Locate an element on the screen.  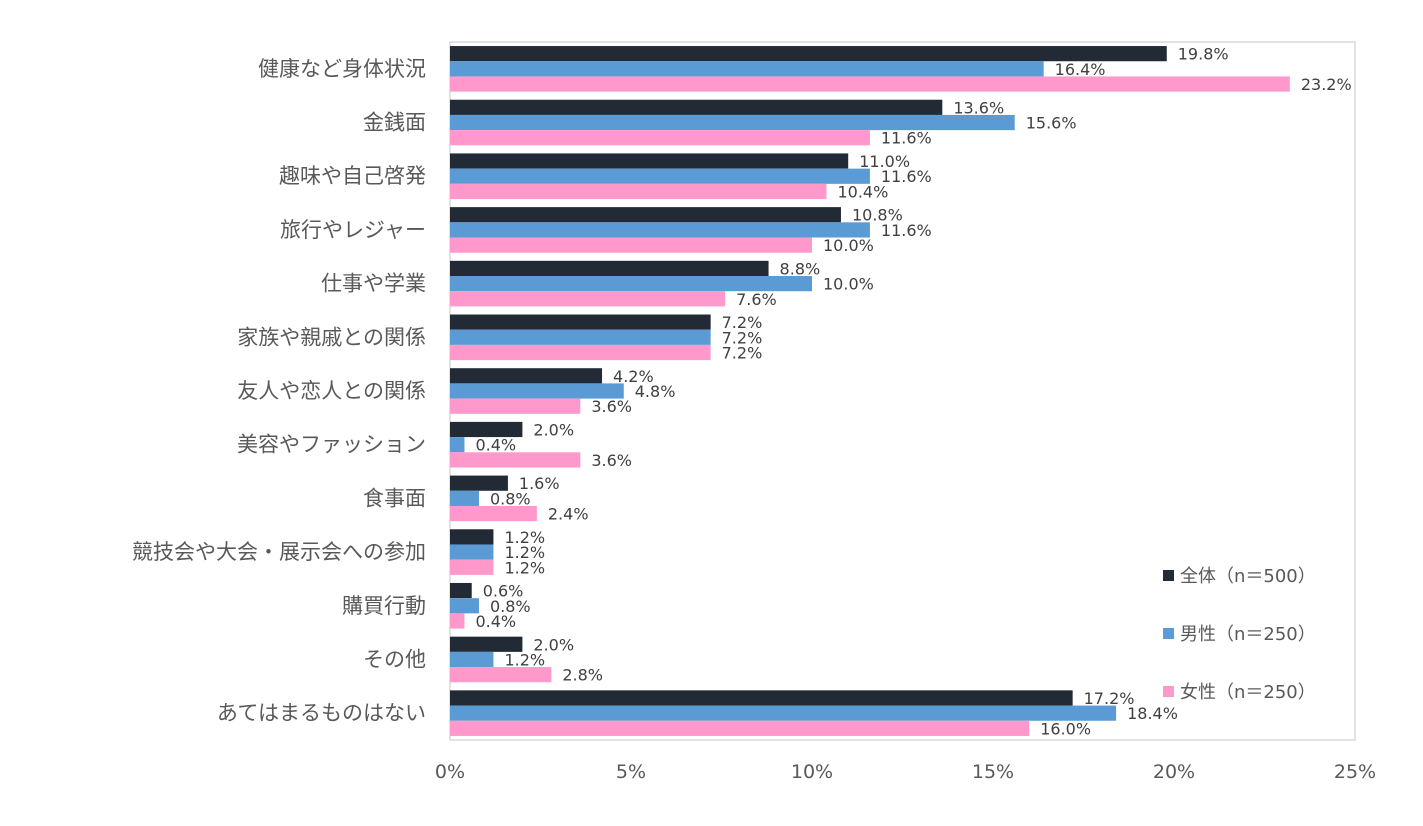
data-label: 2.4% is located at coordinates (568, 514).